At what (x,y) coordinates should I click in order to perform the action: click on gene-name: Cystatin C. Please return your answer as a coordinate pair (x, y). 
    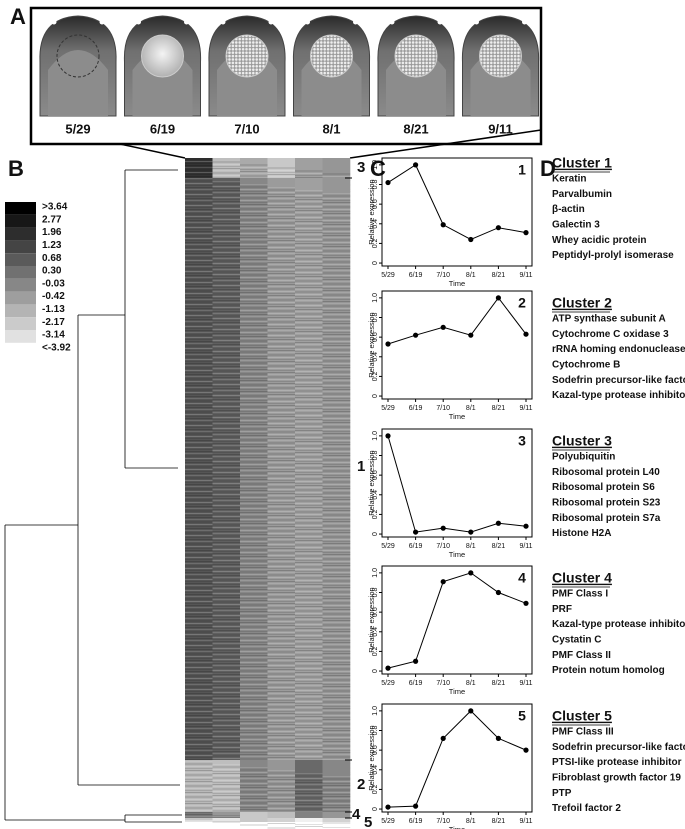
    Looking at the image, I should click on (576, 640).